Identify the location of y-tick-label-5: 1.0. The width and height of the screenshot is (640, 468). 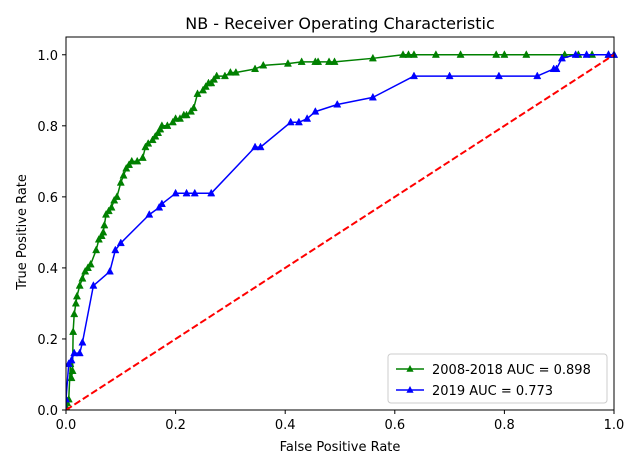
(47, 56).